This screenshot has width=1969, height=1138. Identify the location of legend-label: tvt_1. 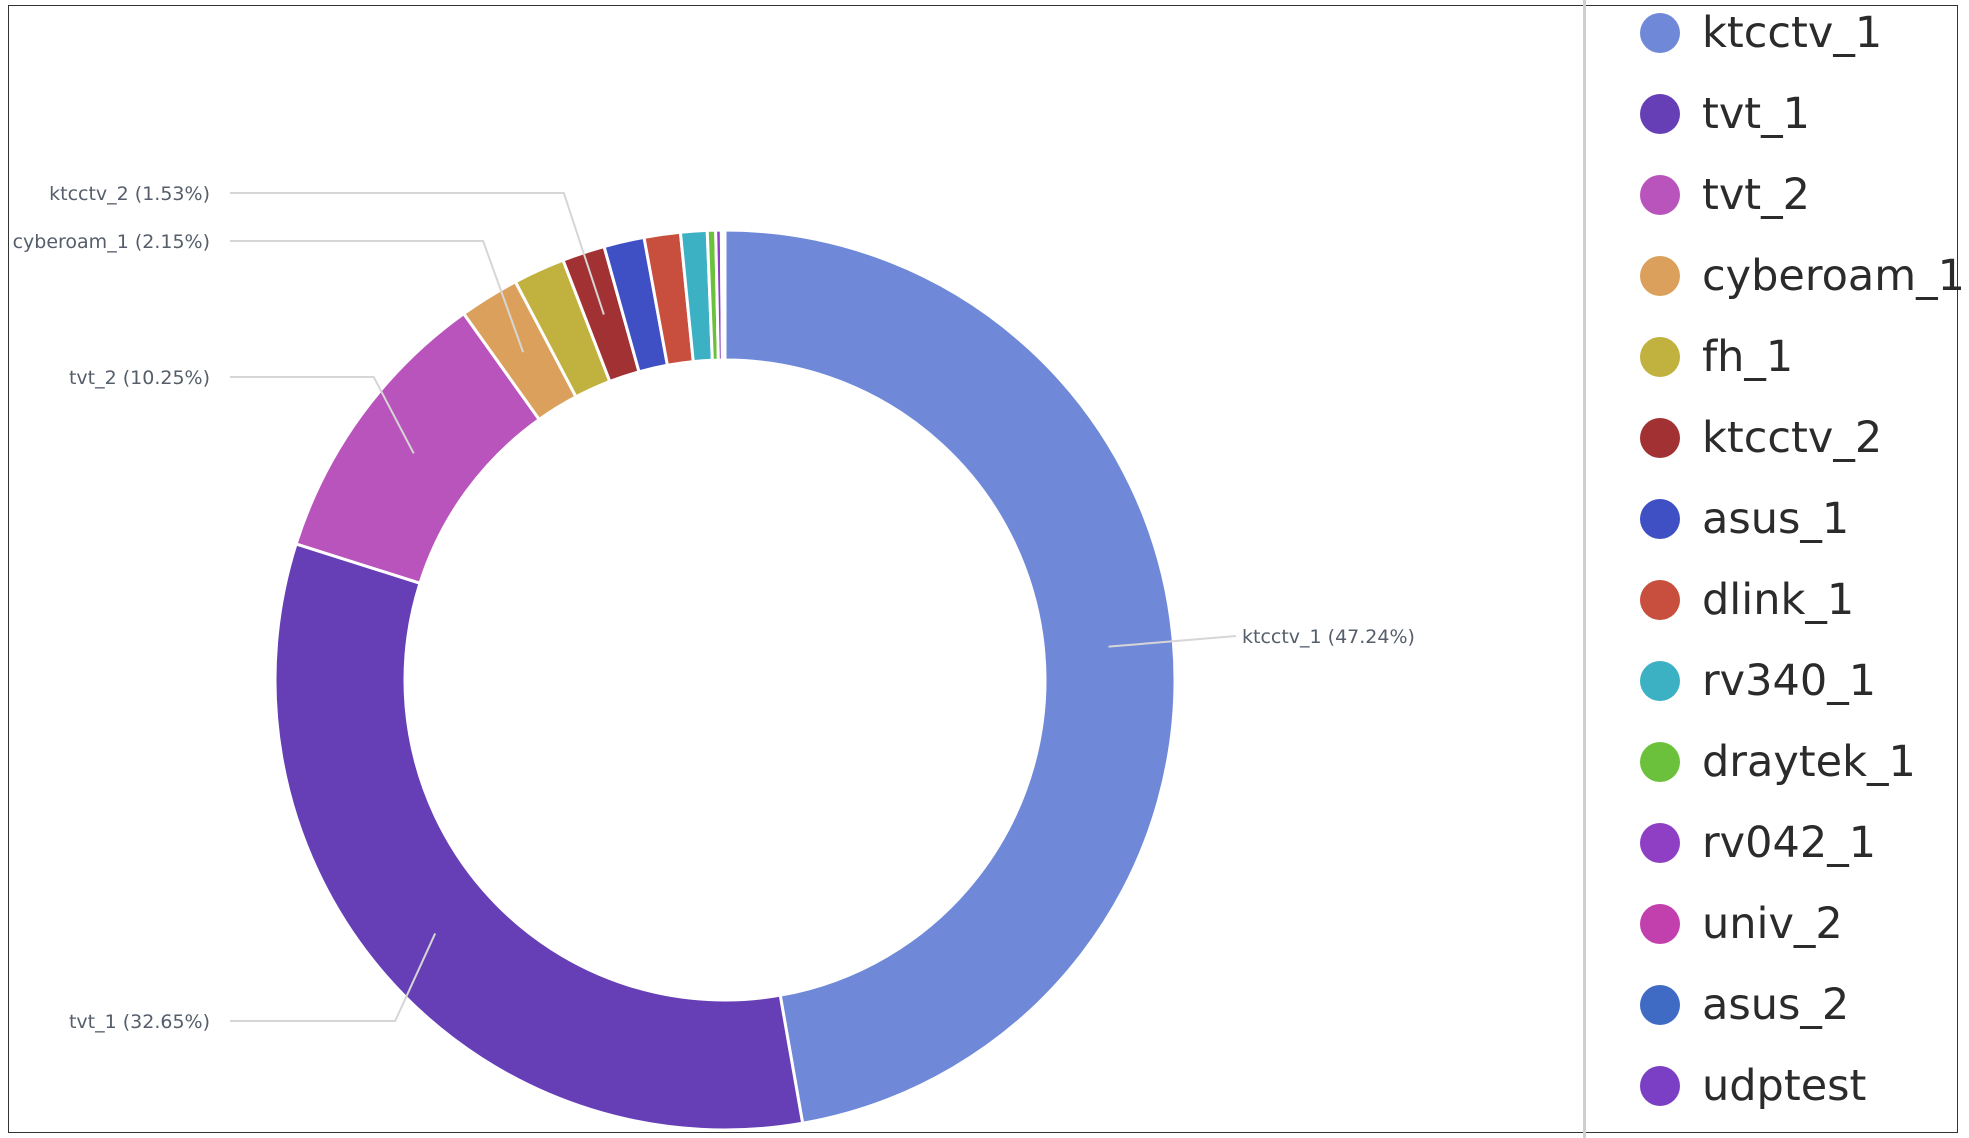
(1756, 114).